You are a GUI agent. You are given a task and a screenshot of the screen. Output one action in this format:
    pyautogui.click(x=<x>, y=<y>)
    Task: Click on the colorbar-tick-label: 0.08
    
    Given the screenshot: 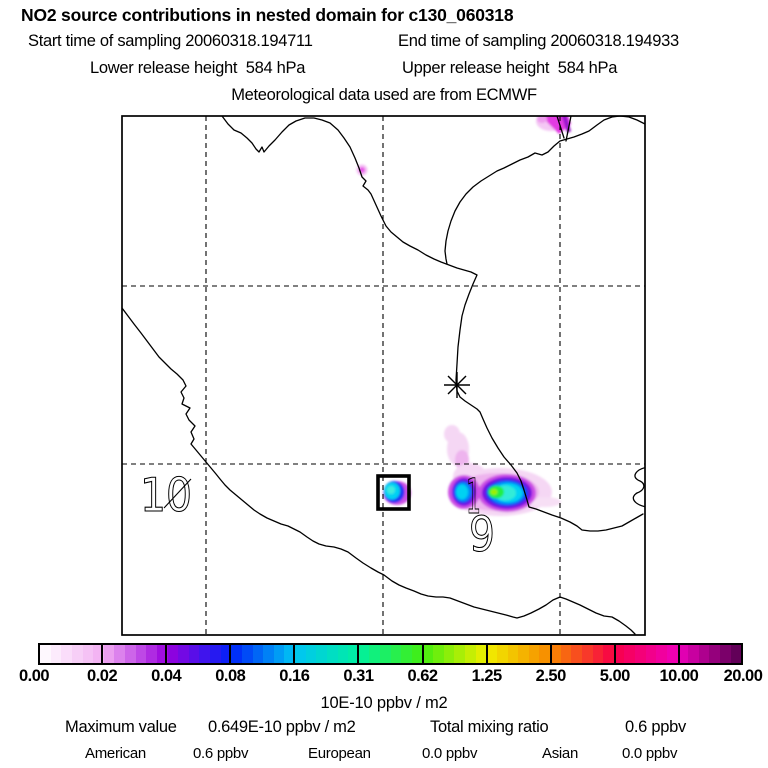 What is the action you would take?
    pyautogui.click(x=230, y=676)
    